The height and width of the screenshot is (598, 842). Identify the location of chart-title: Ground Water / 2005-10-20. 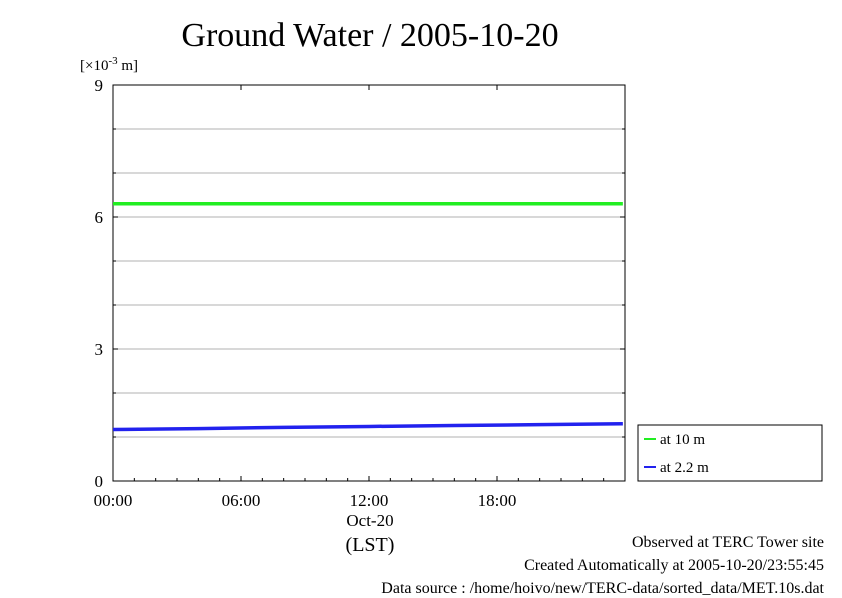
(369, 35).